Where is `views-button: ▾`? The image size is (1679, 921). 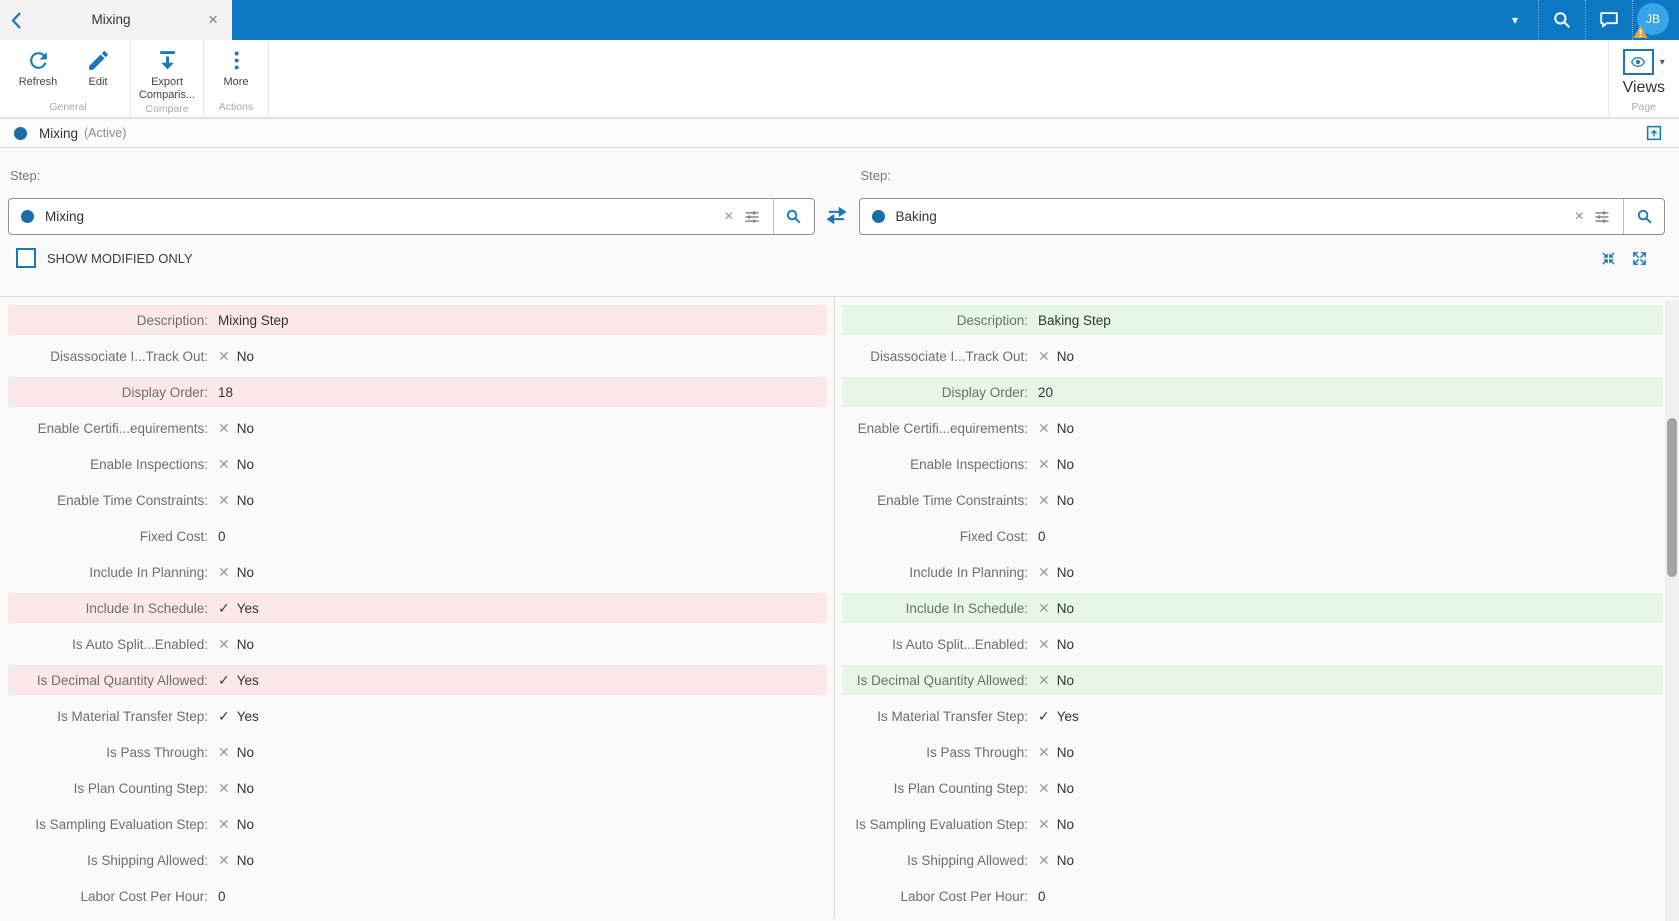 views-button: ▾ is located at coordinates (1643, 57).